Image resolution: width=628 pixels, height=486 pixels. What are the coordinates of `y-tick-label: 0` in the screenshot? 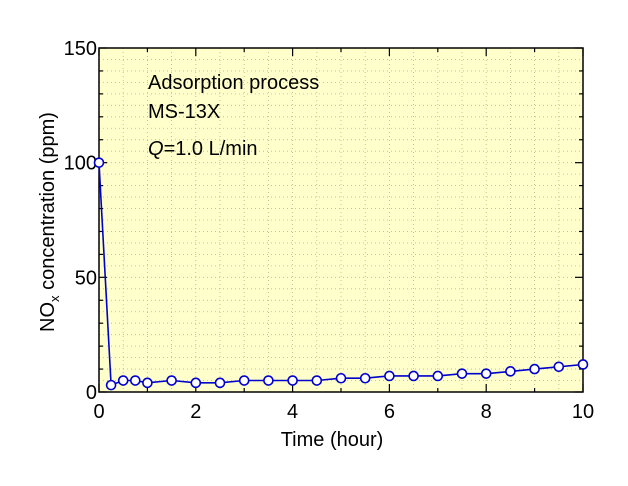 It's located at (91, 393).